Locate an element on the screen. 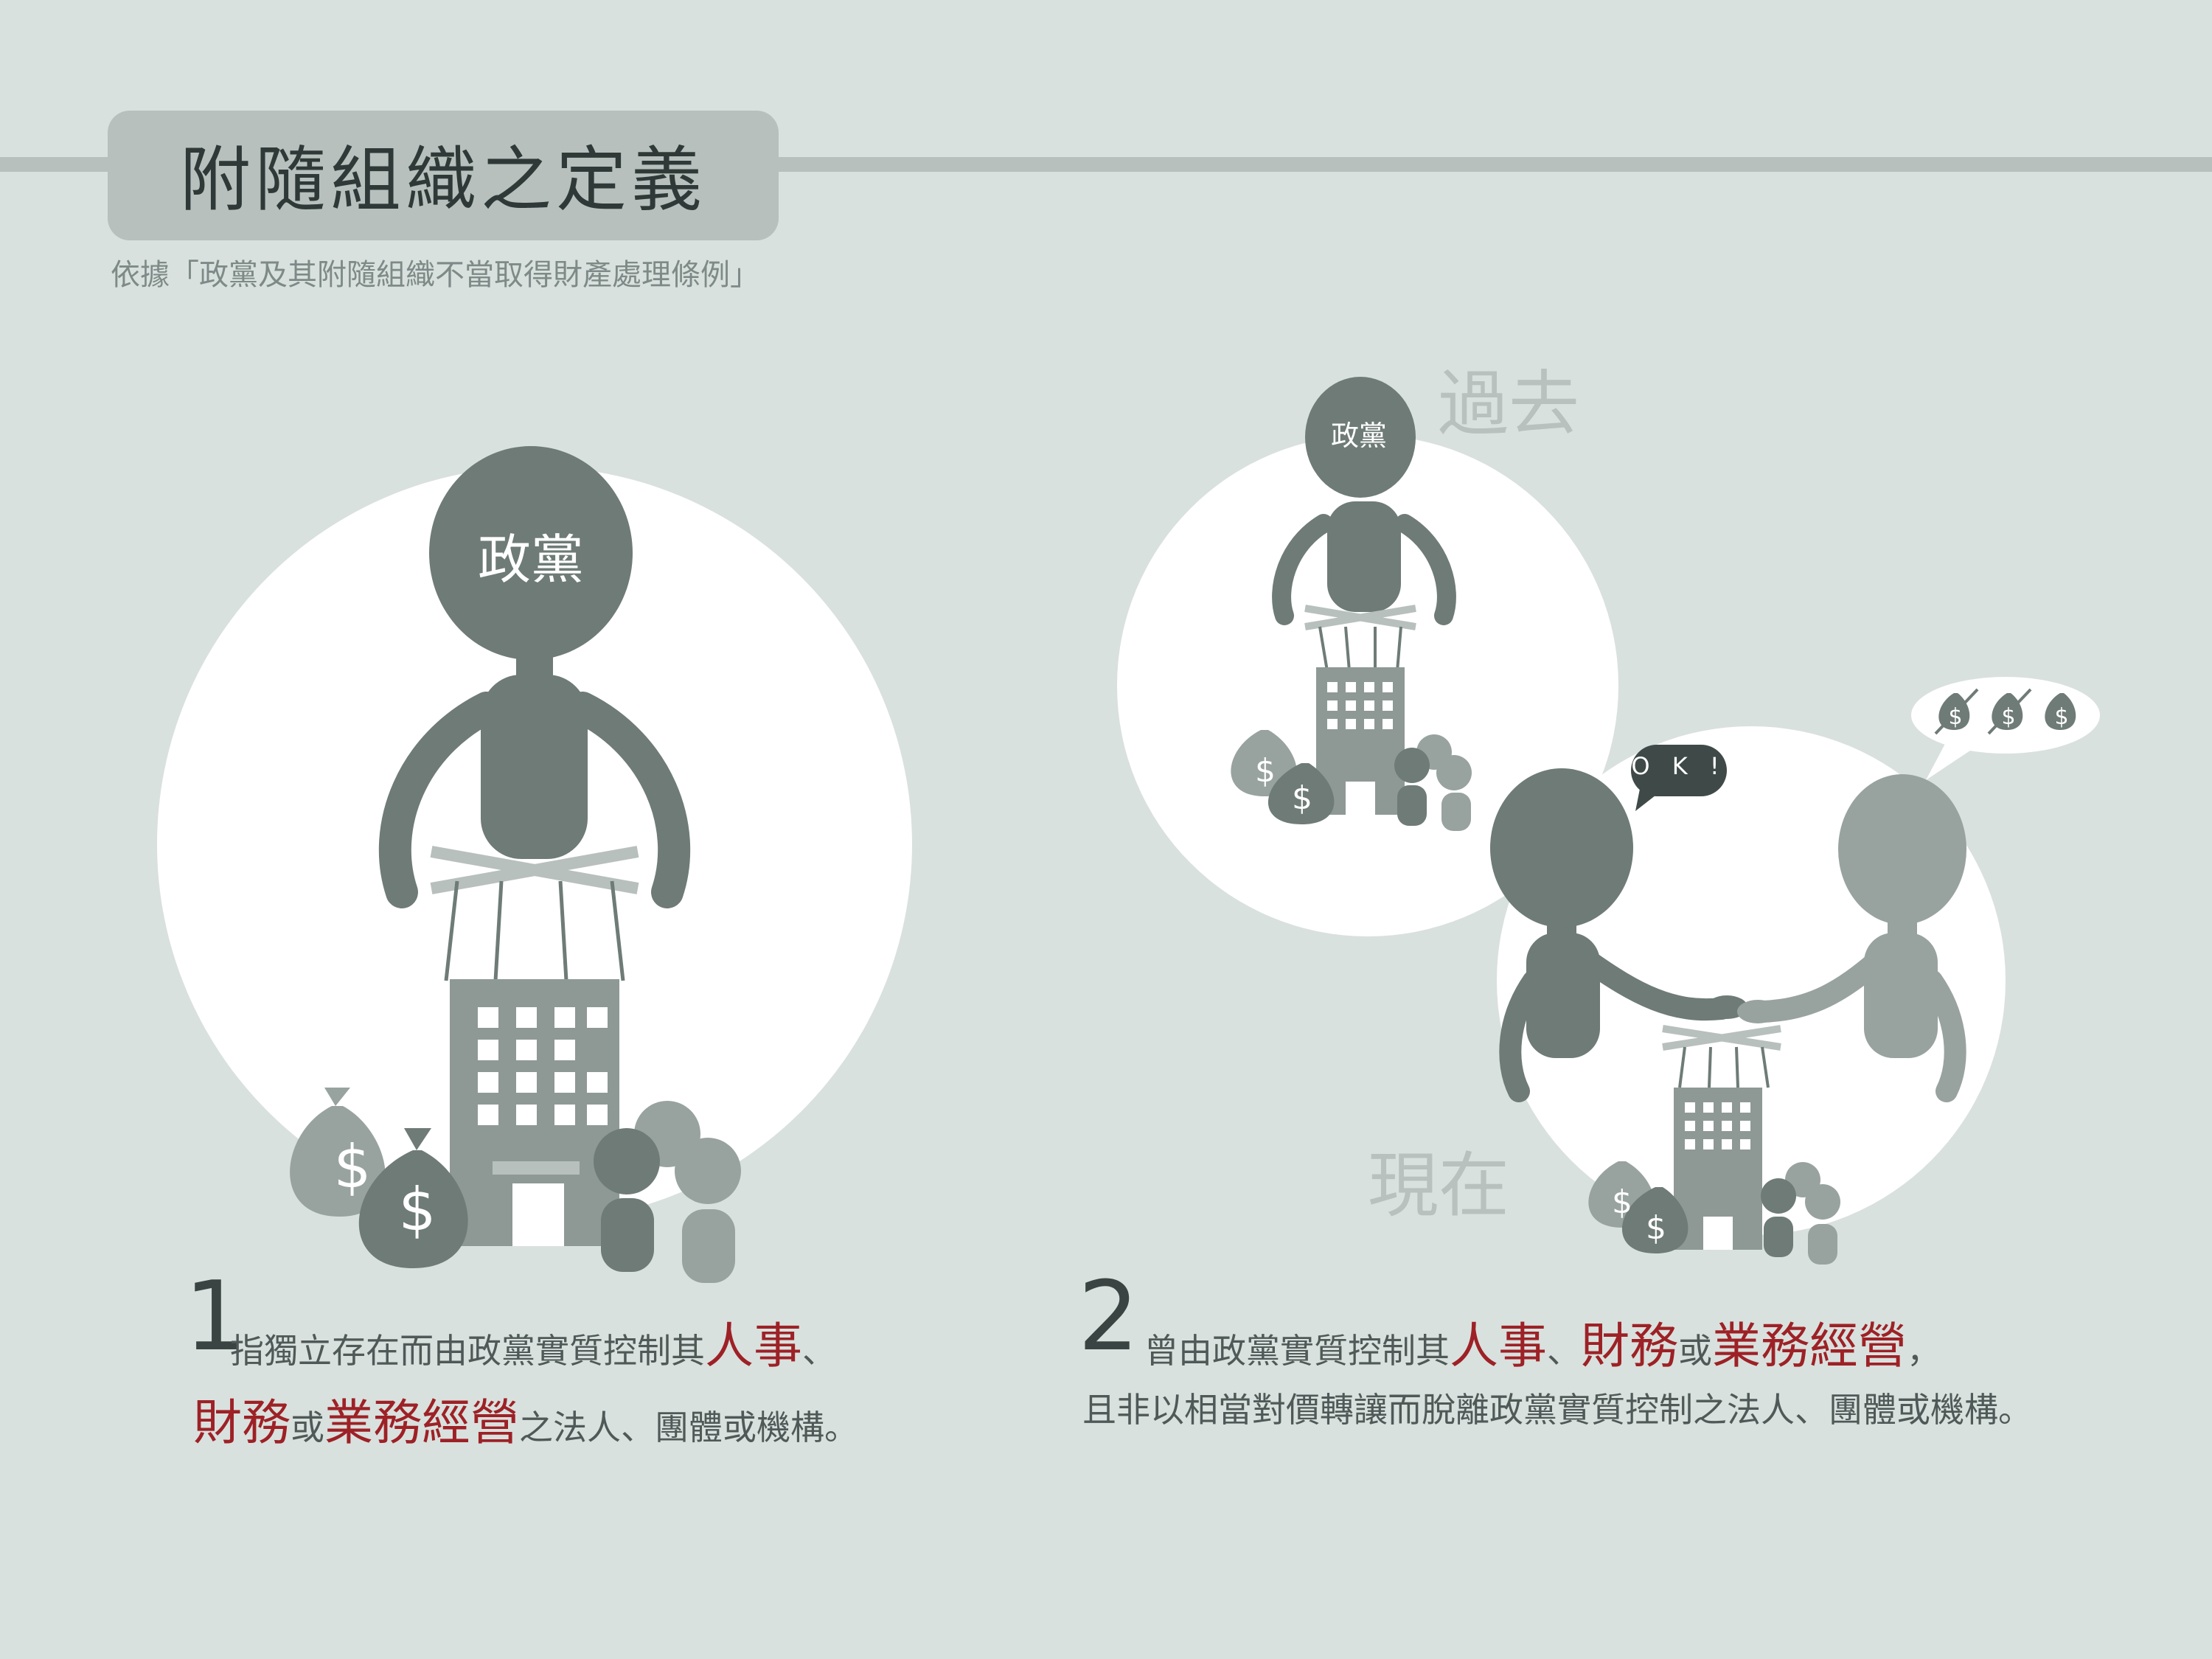 This screenshot has height=1659, width=2212. ok-speech-bubble is located at coordinates (1679, 778).